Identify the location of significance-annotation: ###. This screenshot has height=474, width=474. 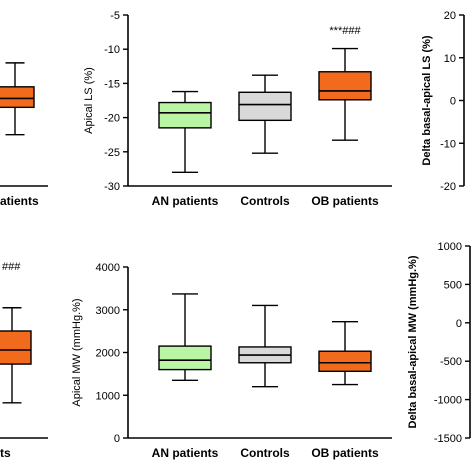
(11, 267).